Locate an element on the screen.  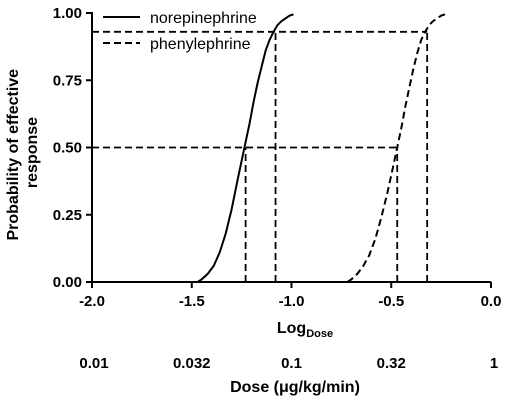
dose-tick-label: 1 is located at coordinates (494, 363).